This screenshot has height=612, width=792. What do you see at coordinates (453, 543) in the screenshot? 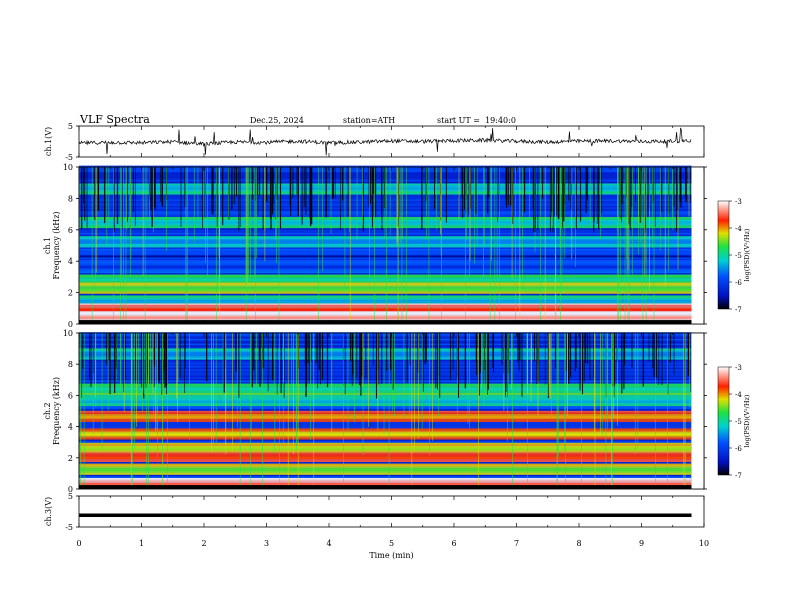
I see `x-tick-label: 6` at bounding box center [453, 543].